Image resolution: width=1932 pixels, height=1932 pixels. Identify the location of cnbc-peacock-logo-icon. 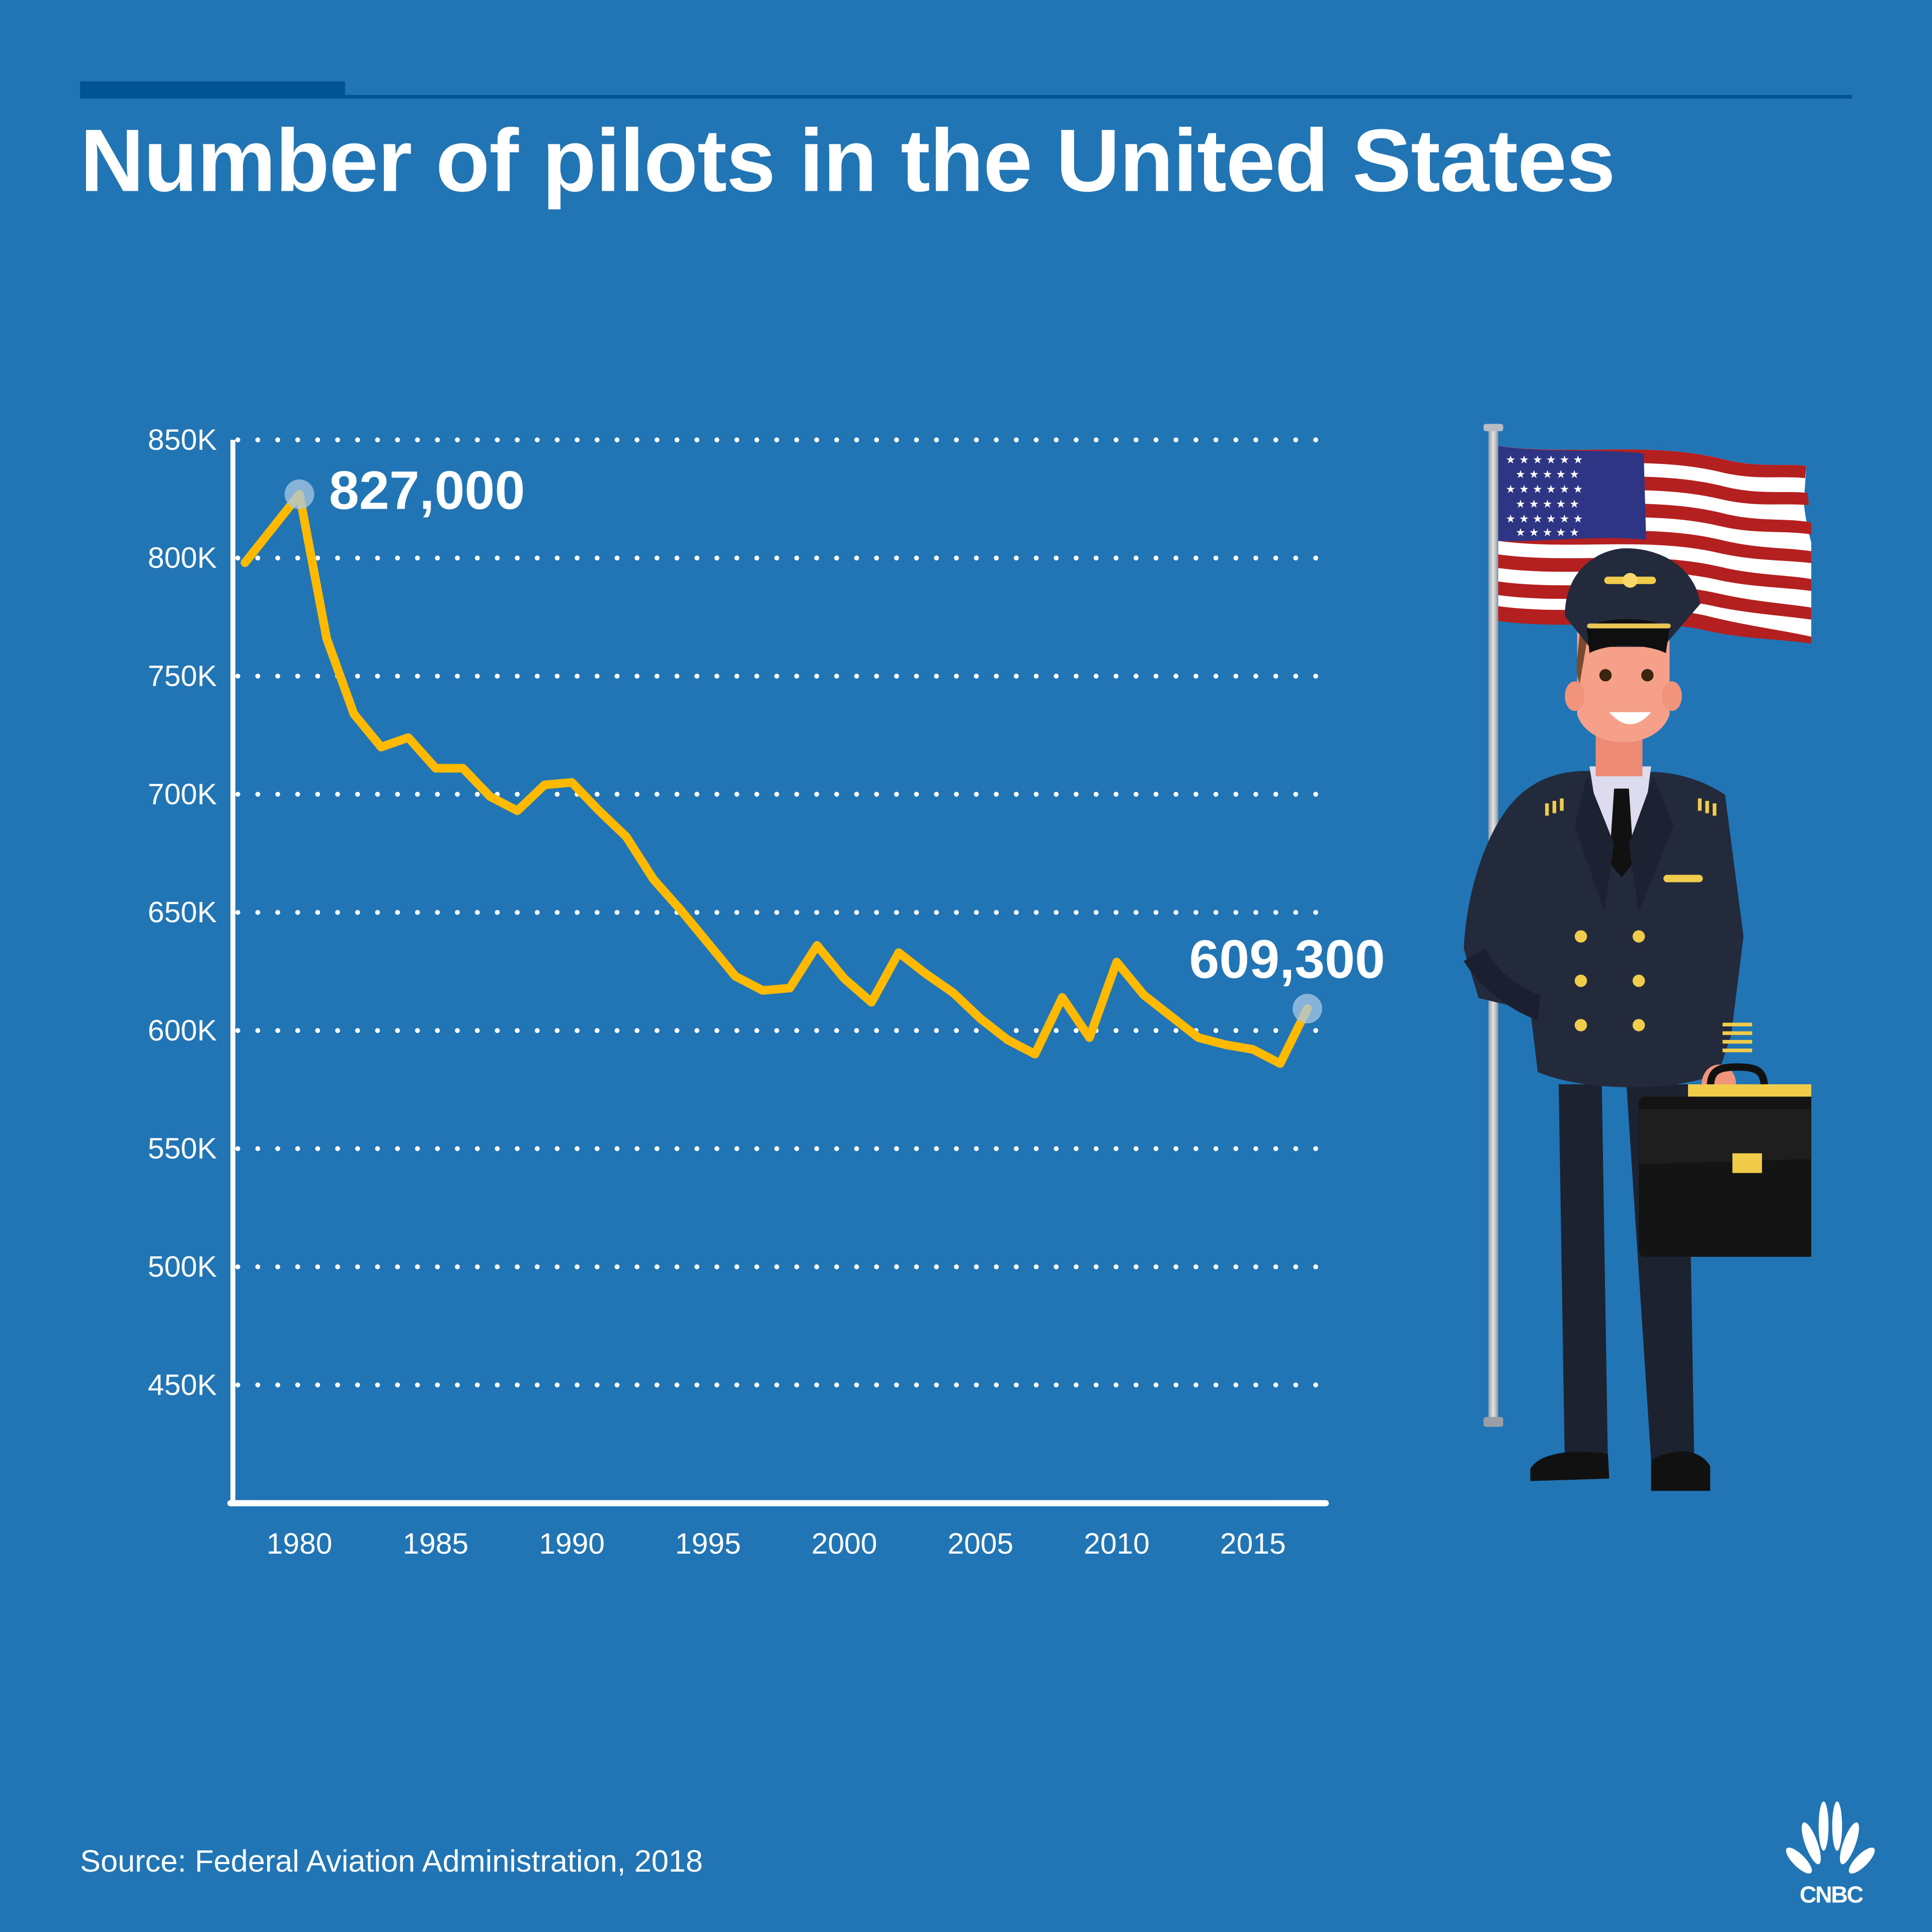
(1831, 1840).